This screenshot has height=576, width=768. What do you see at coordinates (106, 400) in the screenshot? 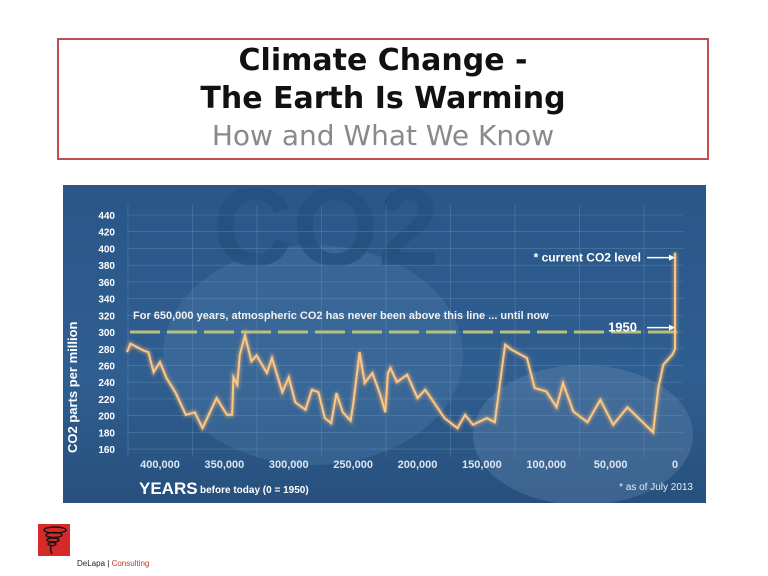
I see `y-tick-label: 220` at bounding box center [106, 400].